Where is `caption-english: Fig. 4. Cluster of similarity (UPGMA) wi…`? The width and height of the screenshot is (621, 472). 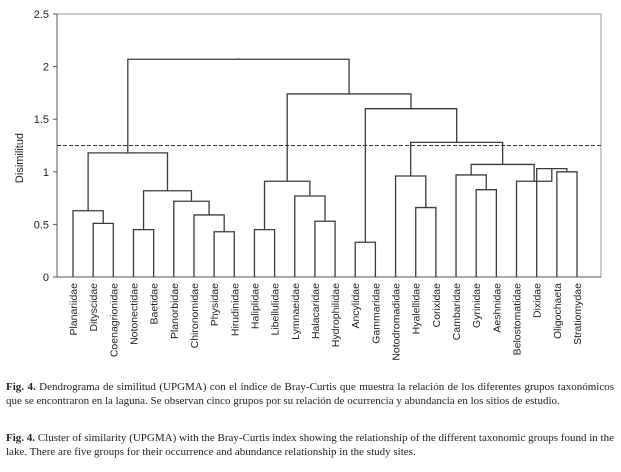
caption-english: Fig. 4. Cluster of similarity (UPGMA) wi… is located at coordinates (310, 445).